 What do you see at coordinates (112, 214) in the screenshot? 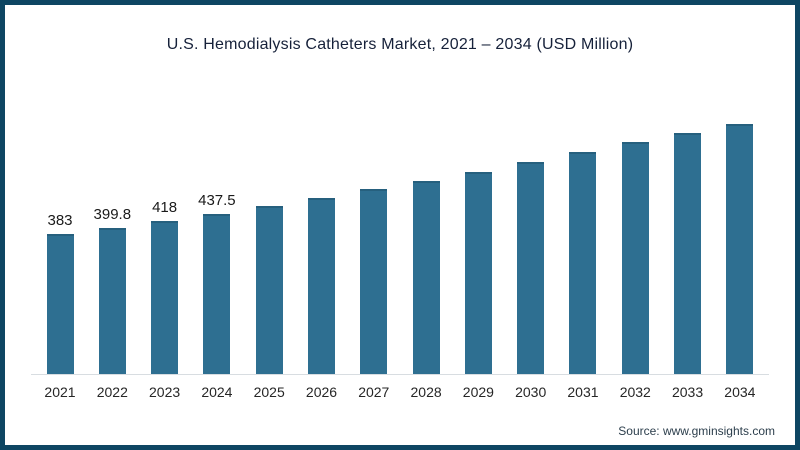
I see `bar-value-label: 399.8` at bounding box center [112, 214].